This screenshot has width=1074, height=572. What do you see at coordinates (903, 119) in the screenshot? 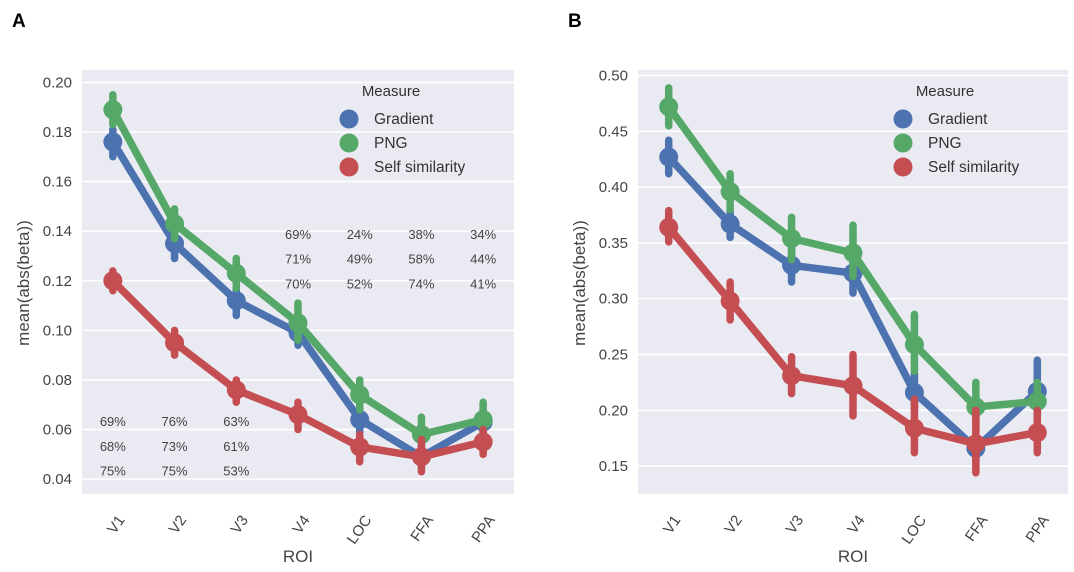
I see `legend-marker-gradient-b` at bounding box center [903, 119].